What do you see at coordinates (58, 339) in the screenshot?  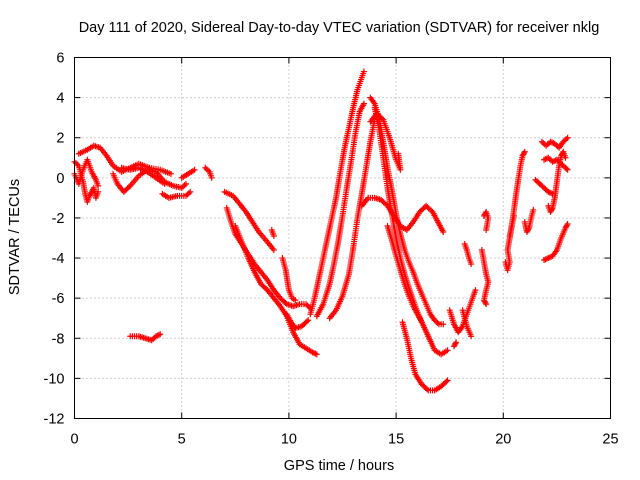 I see `y-tick-label: -8` at bounding box center [58, 339].